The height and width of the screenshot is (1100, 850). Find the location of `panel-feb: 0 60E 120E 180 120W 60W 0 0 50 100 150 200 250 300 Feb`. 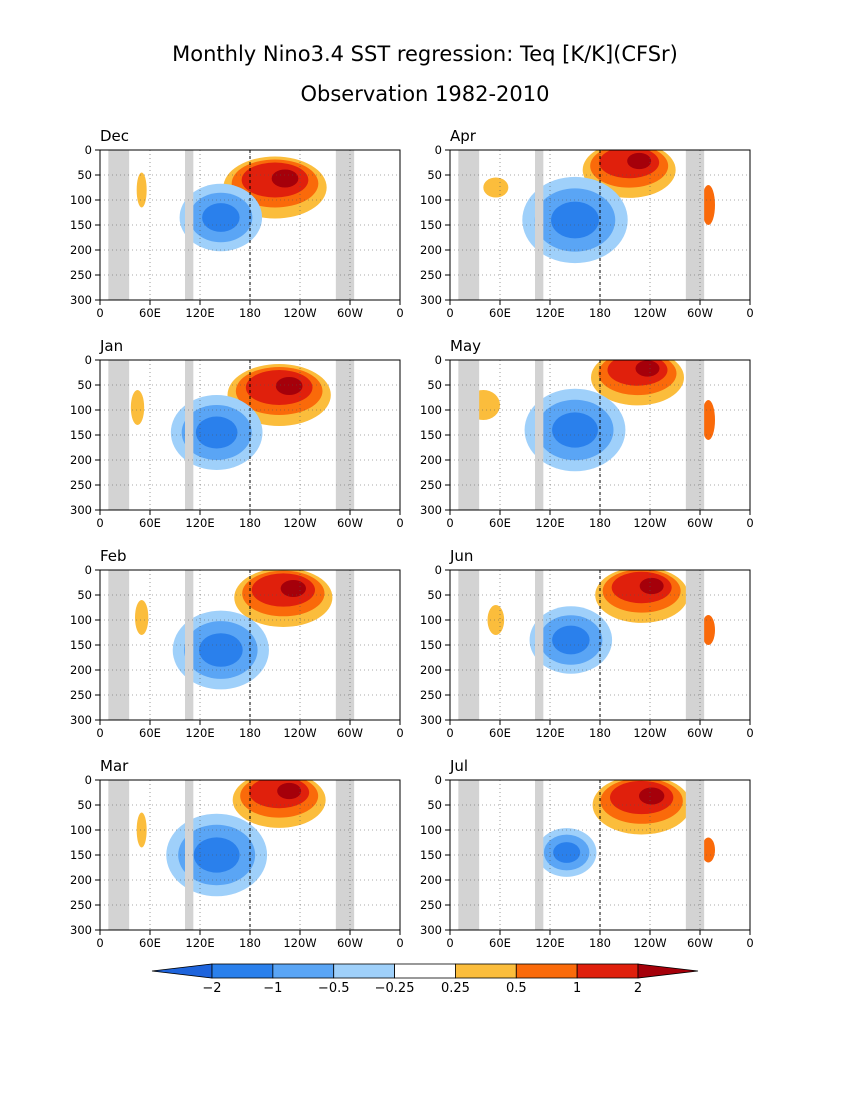

panel-feb: 0 60E 120E 180 120W 60W 0 0 50 100 150 200 250 300 Feb is located at coordinates (237, 643).